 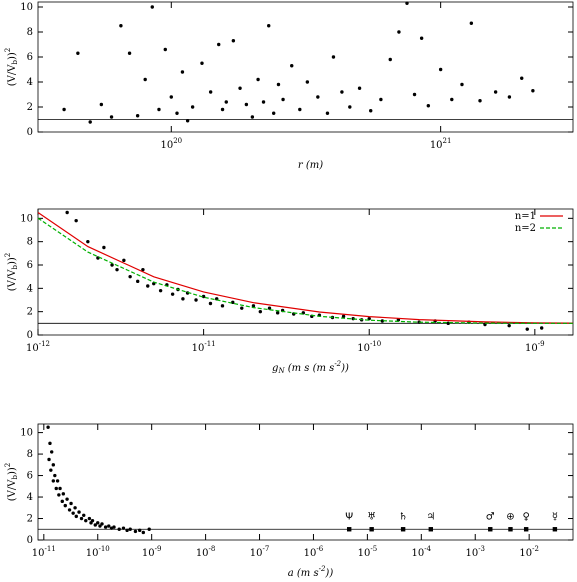 What do you see at coordinates (44, 552) in the screenshot?
I see `x-tick-label: 10⁻¹¹` at bounding box center [44, 552].